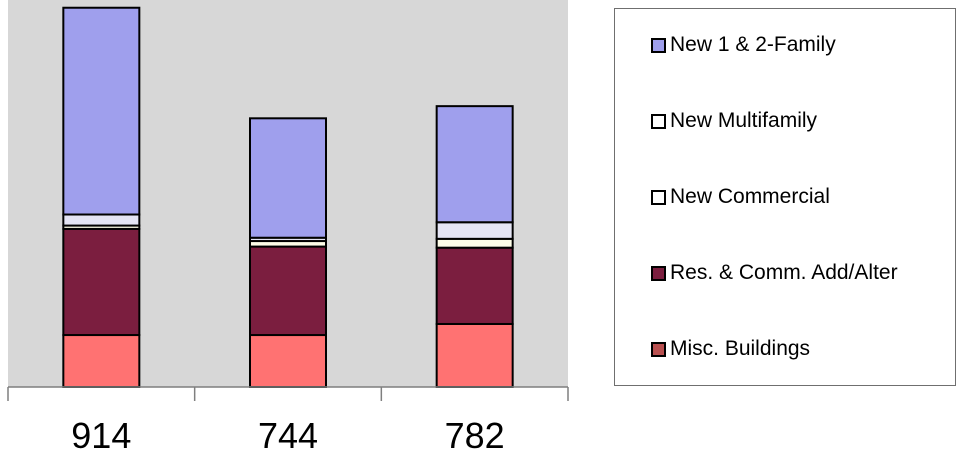  I want to click on legend-label-new-multifamily: New Multifamily, so click(744, 120).